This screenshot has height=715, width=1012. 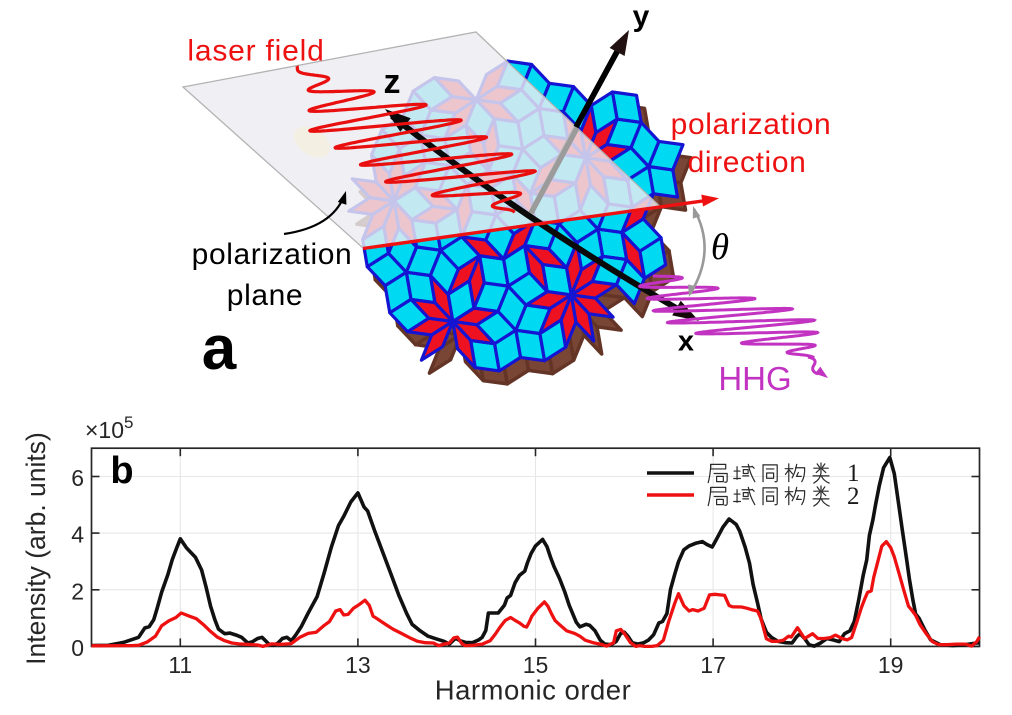 What do you see at coordinates (358, 665) in the screenshot?
I see `svg-text: 13` at bounding box center [358, 665].